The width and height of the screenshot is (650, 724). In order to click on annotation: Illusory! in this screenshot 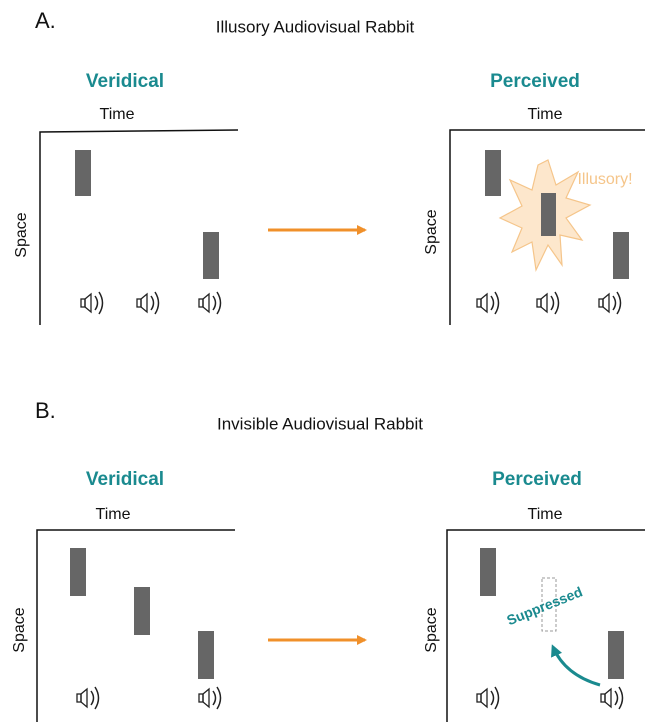, I will do `click(604, 179)`.